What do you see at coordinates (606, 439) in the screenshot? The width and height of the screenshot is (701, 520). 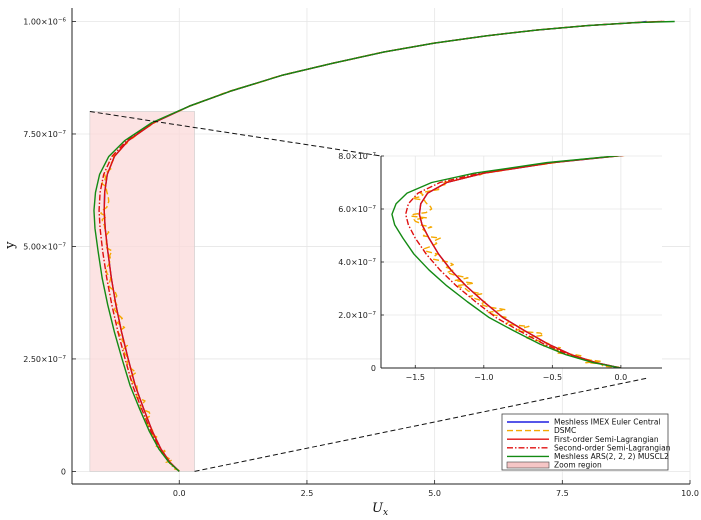 I see `legend-label-3: First-order Semi-Lagrangian` at bounding box center [606, 439].